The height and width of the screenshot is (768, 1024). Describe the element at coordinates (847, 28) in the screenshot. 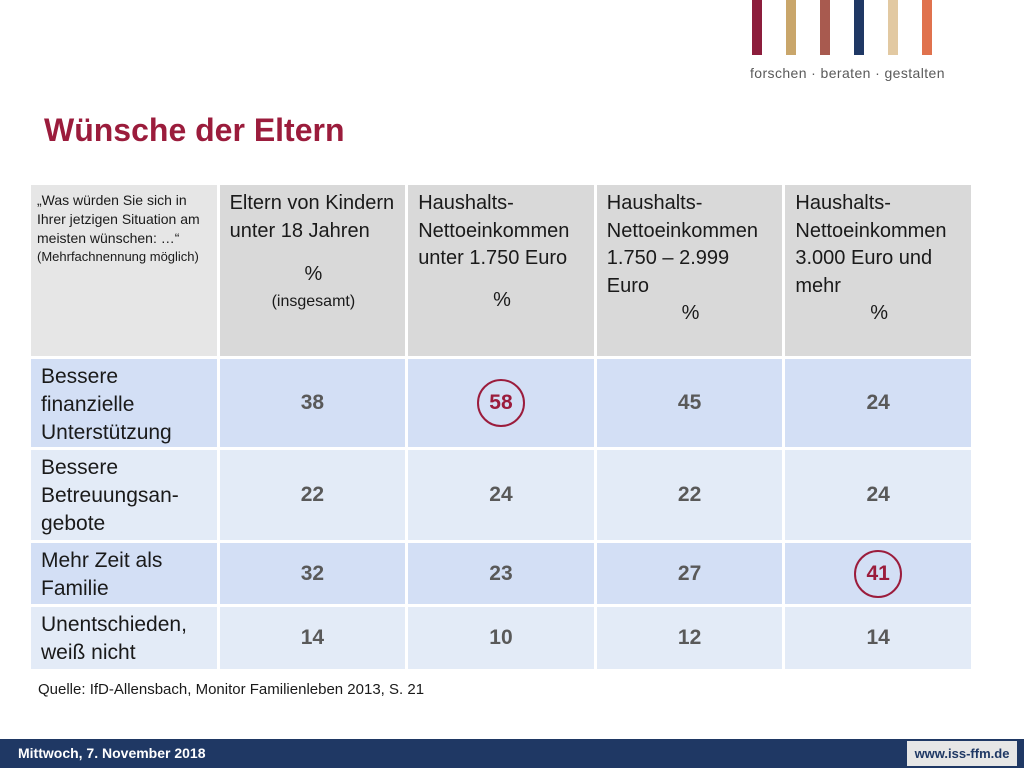

I see `logo-color-bars` at that location.